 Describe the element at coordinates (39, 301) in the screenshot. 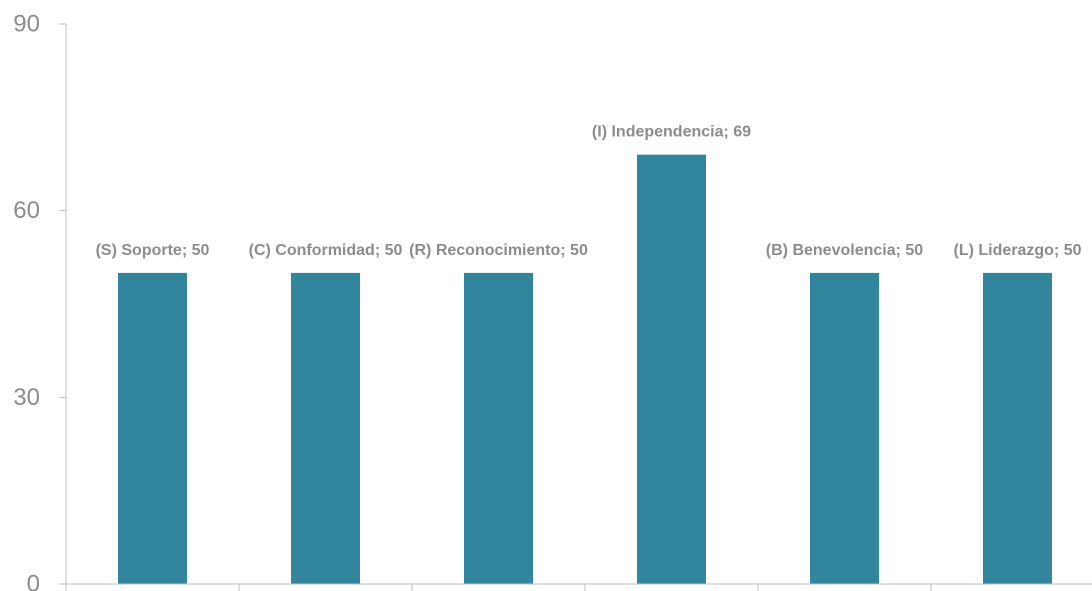

I see `y-axis-ticks: 0 30 60 90` at that location.